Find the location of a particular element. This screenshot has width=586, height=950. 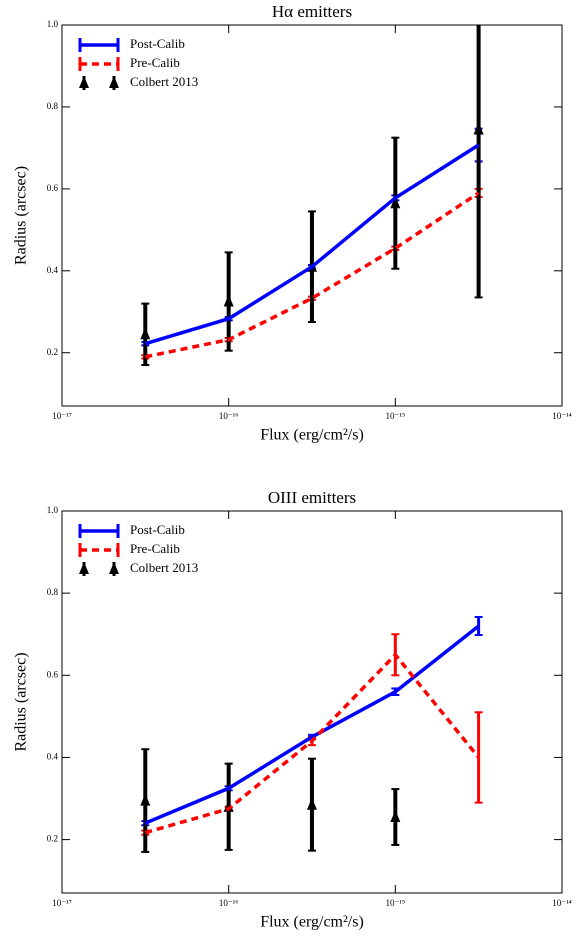

plot-area is located at coordinates (311, 734).